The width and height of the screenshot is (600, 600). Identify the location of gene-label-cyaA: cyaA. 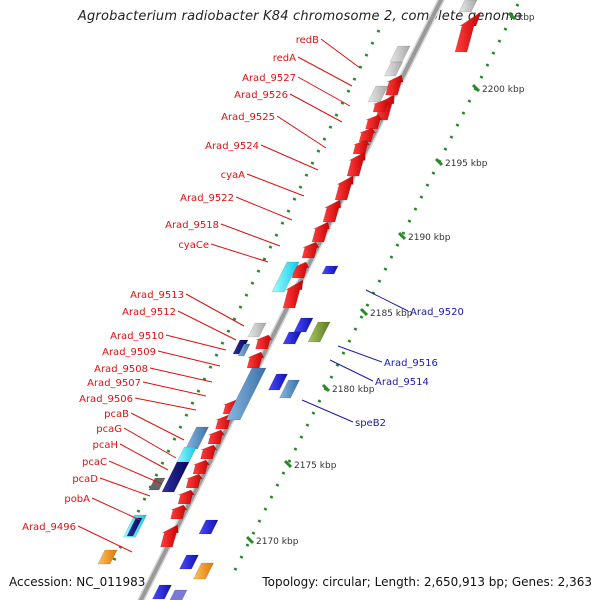
(233, 175).